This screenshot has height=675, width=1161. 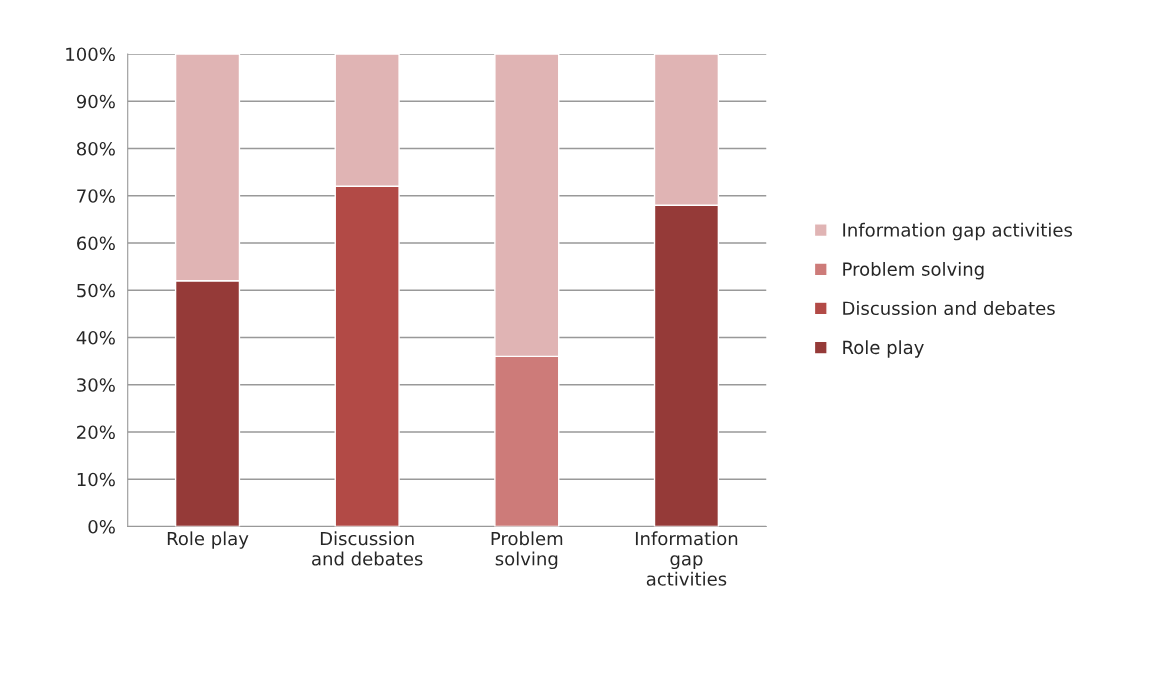 I want to click on x-tick-label: Problem solving, so click(x=527, y=550).